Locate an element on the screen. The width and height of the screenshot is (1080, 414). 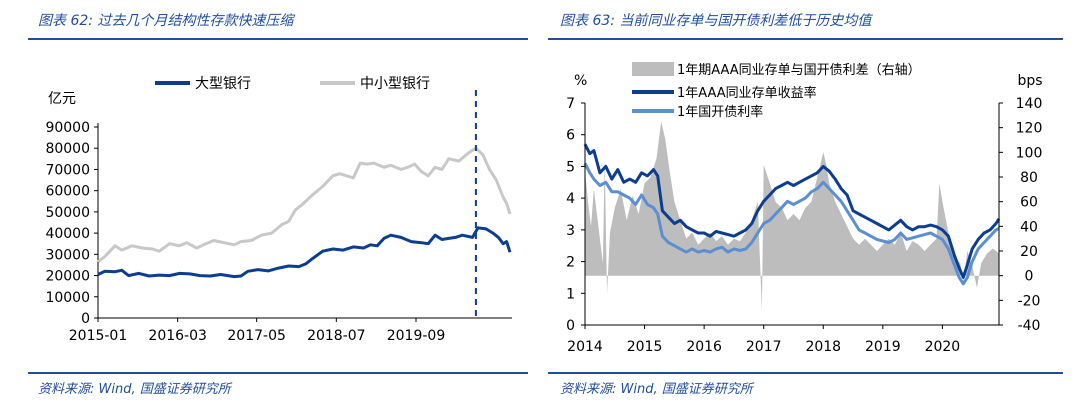
right-left-y-tick-label: 2 is located at coordinates (570, 263).